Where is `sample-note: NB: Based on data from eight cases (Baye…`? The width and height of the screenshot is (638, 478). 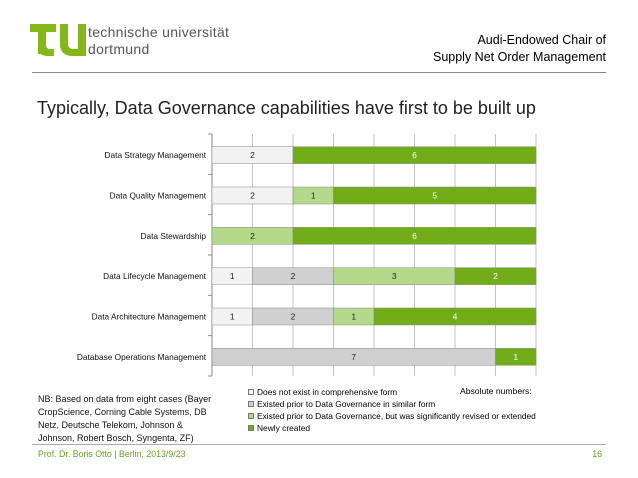 sample-note: NB: Based on data from eight cases (Baye… is located at coordinates (125, 418).